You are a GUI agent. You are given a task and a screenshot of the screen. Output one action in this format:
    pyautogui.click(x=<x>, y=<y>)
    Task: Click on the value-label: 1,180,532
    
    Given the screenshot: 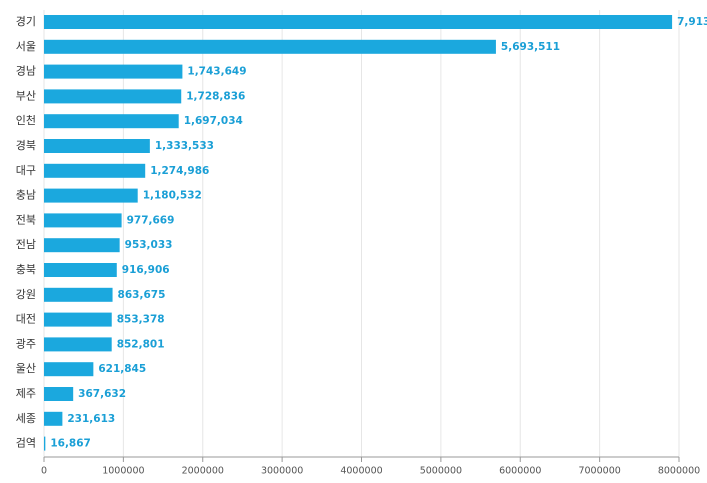 What is the action you would take?
    pyautogui.click(x=172, y=196)
    